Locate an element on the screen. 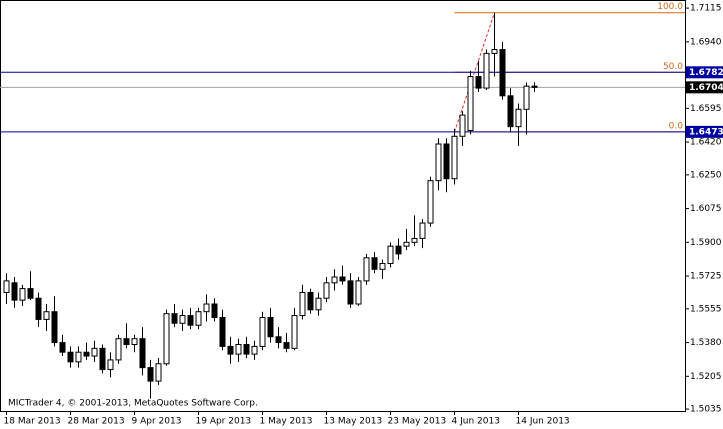 This screenshot has height=429, width=723. y-tick-label: 1.5900 is located at coordinates (706, 243).